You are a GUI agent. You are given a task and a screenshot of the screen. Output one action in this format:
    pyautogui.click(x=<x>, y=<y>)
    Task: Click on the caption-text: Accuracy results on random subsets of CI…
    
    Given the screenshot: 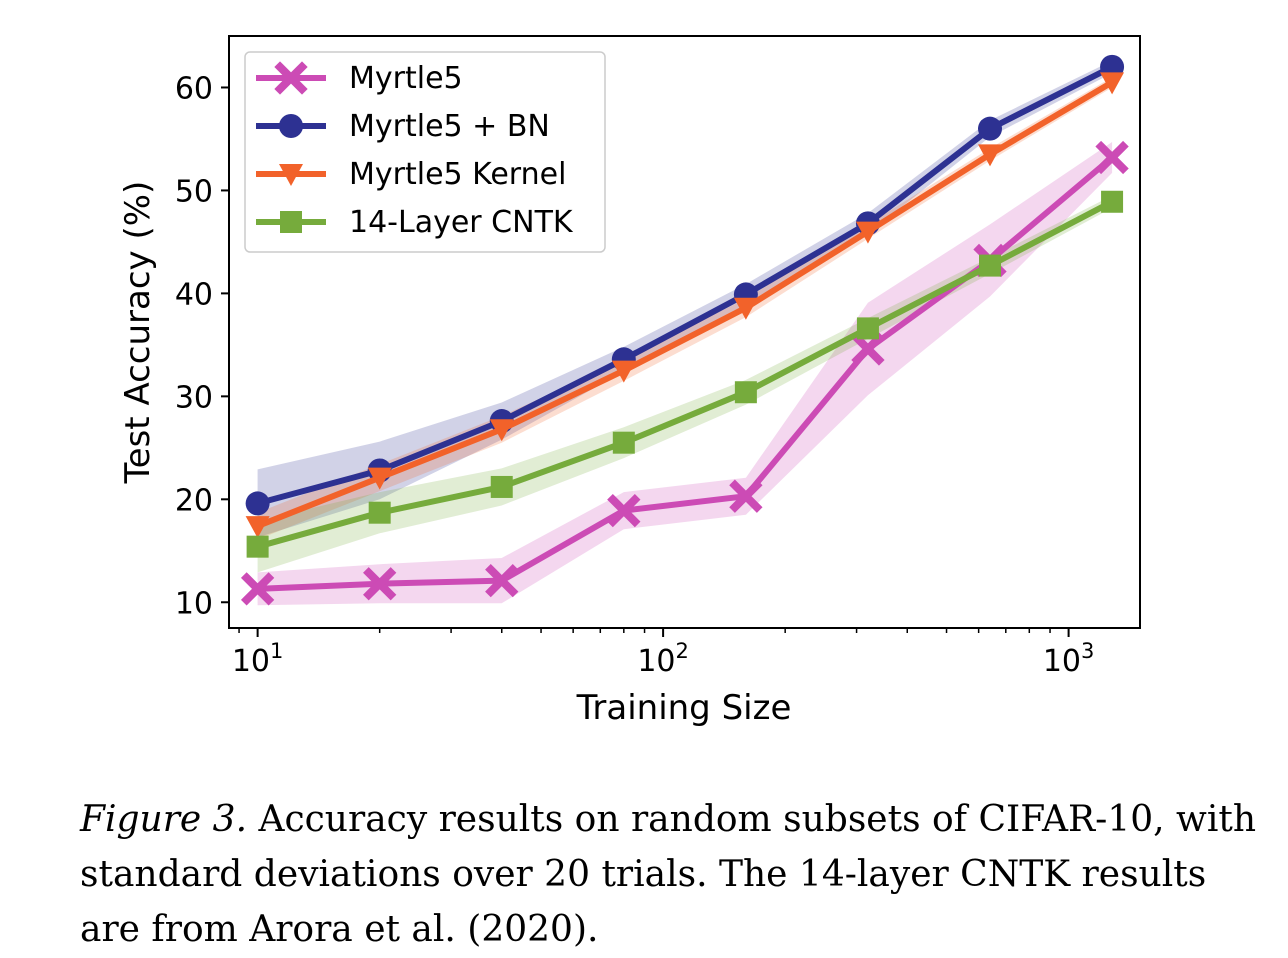 What is the action you would take?
    pyautogui.click(x=668, y=874)
    